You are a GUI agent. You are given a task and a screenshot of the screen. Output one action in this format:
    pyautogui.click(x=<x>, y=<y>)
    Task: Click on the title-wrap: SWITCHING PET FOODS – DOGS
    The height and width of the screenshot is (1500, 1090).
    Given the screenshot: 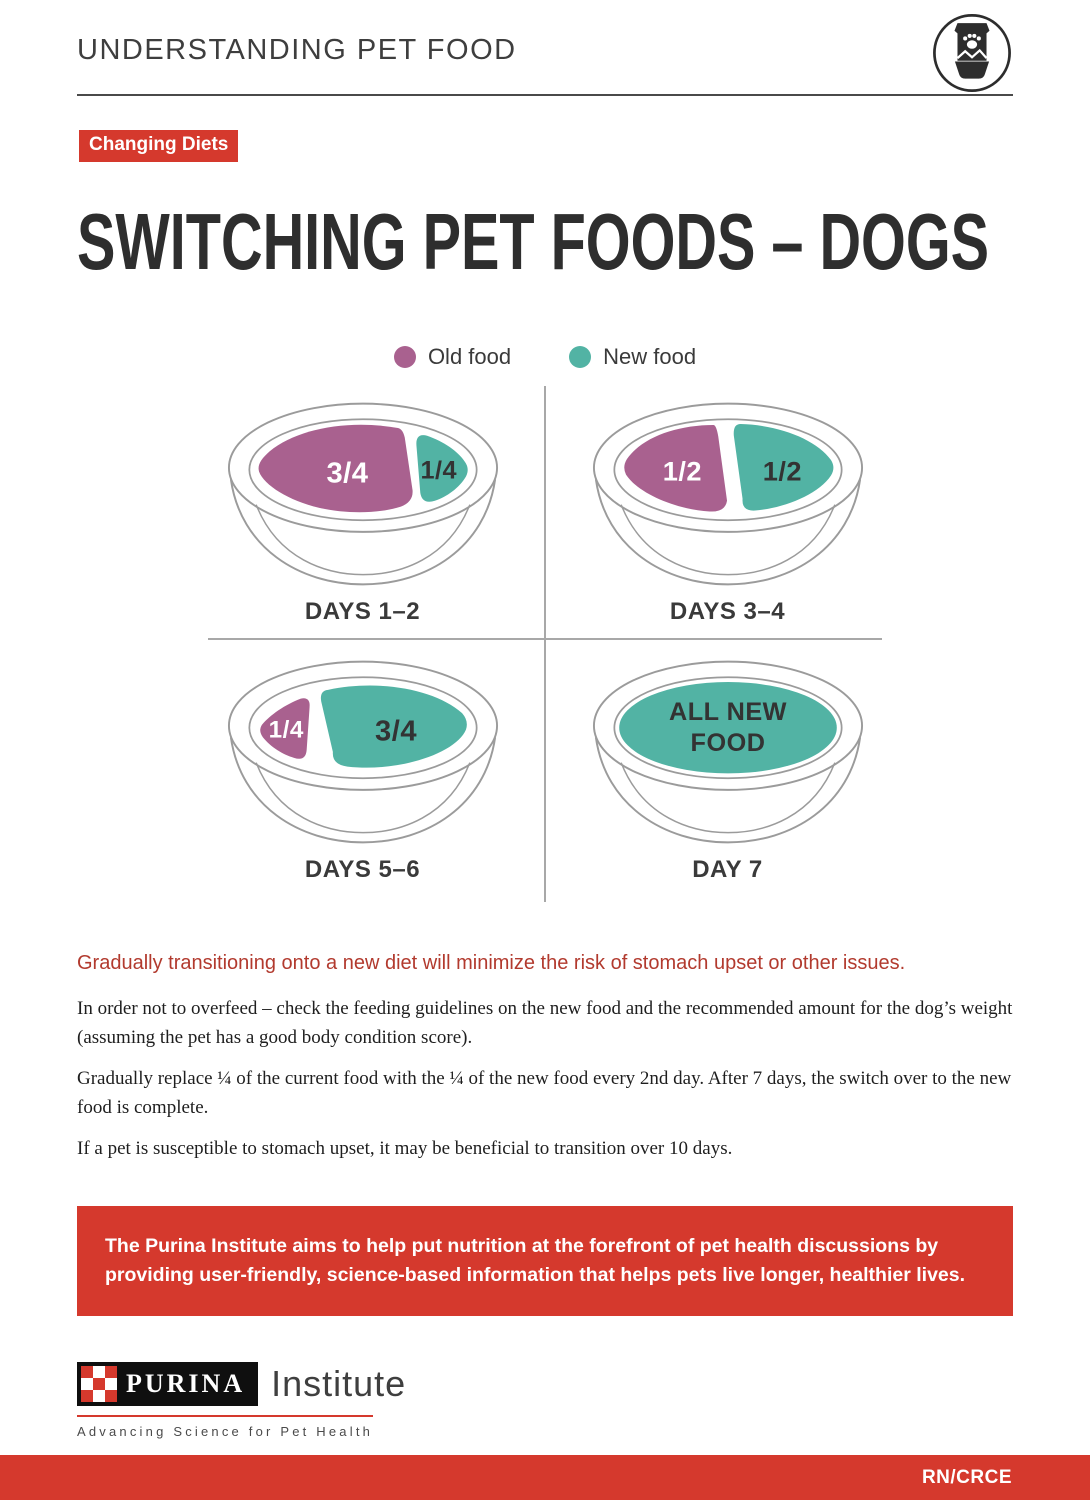 What is the action you would take?
    pyautogui.click(x=583, y=248)
    